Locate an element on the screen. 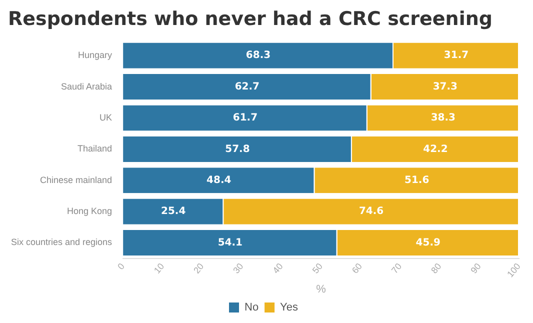 The height and width of the screenshot is (323, 533). x-tick-label: 60 is located at coordinates (357, 268).